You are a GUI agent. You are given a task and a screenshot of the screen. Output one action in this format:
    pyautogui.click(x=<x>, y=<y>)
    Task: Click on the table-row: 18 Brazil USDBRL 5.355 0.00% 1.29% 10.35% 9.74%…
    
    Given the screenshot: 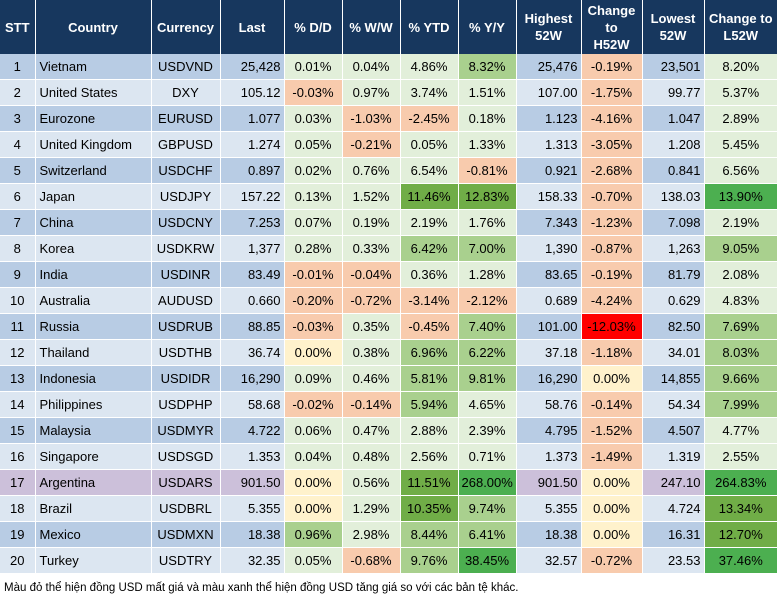 What is the action you would take?
    pyautogui.click(x=388, y=508)
    